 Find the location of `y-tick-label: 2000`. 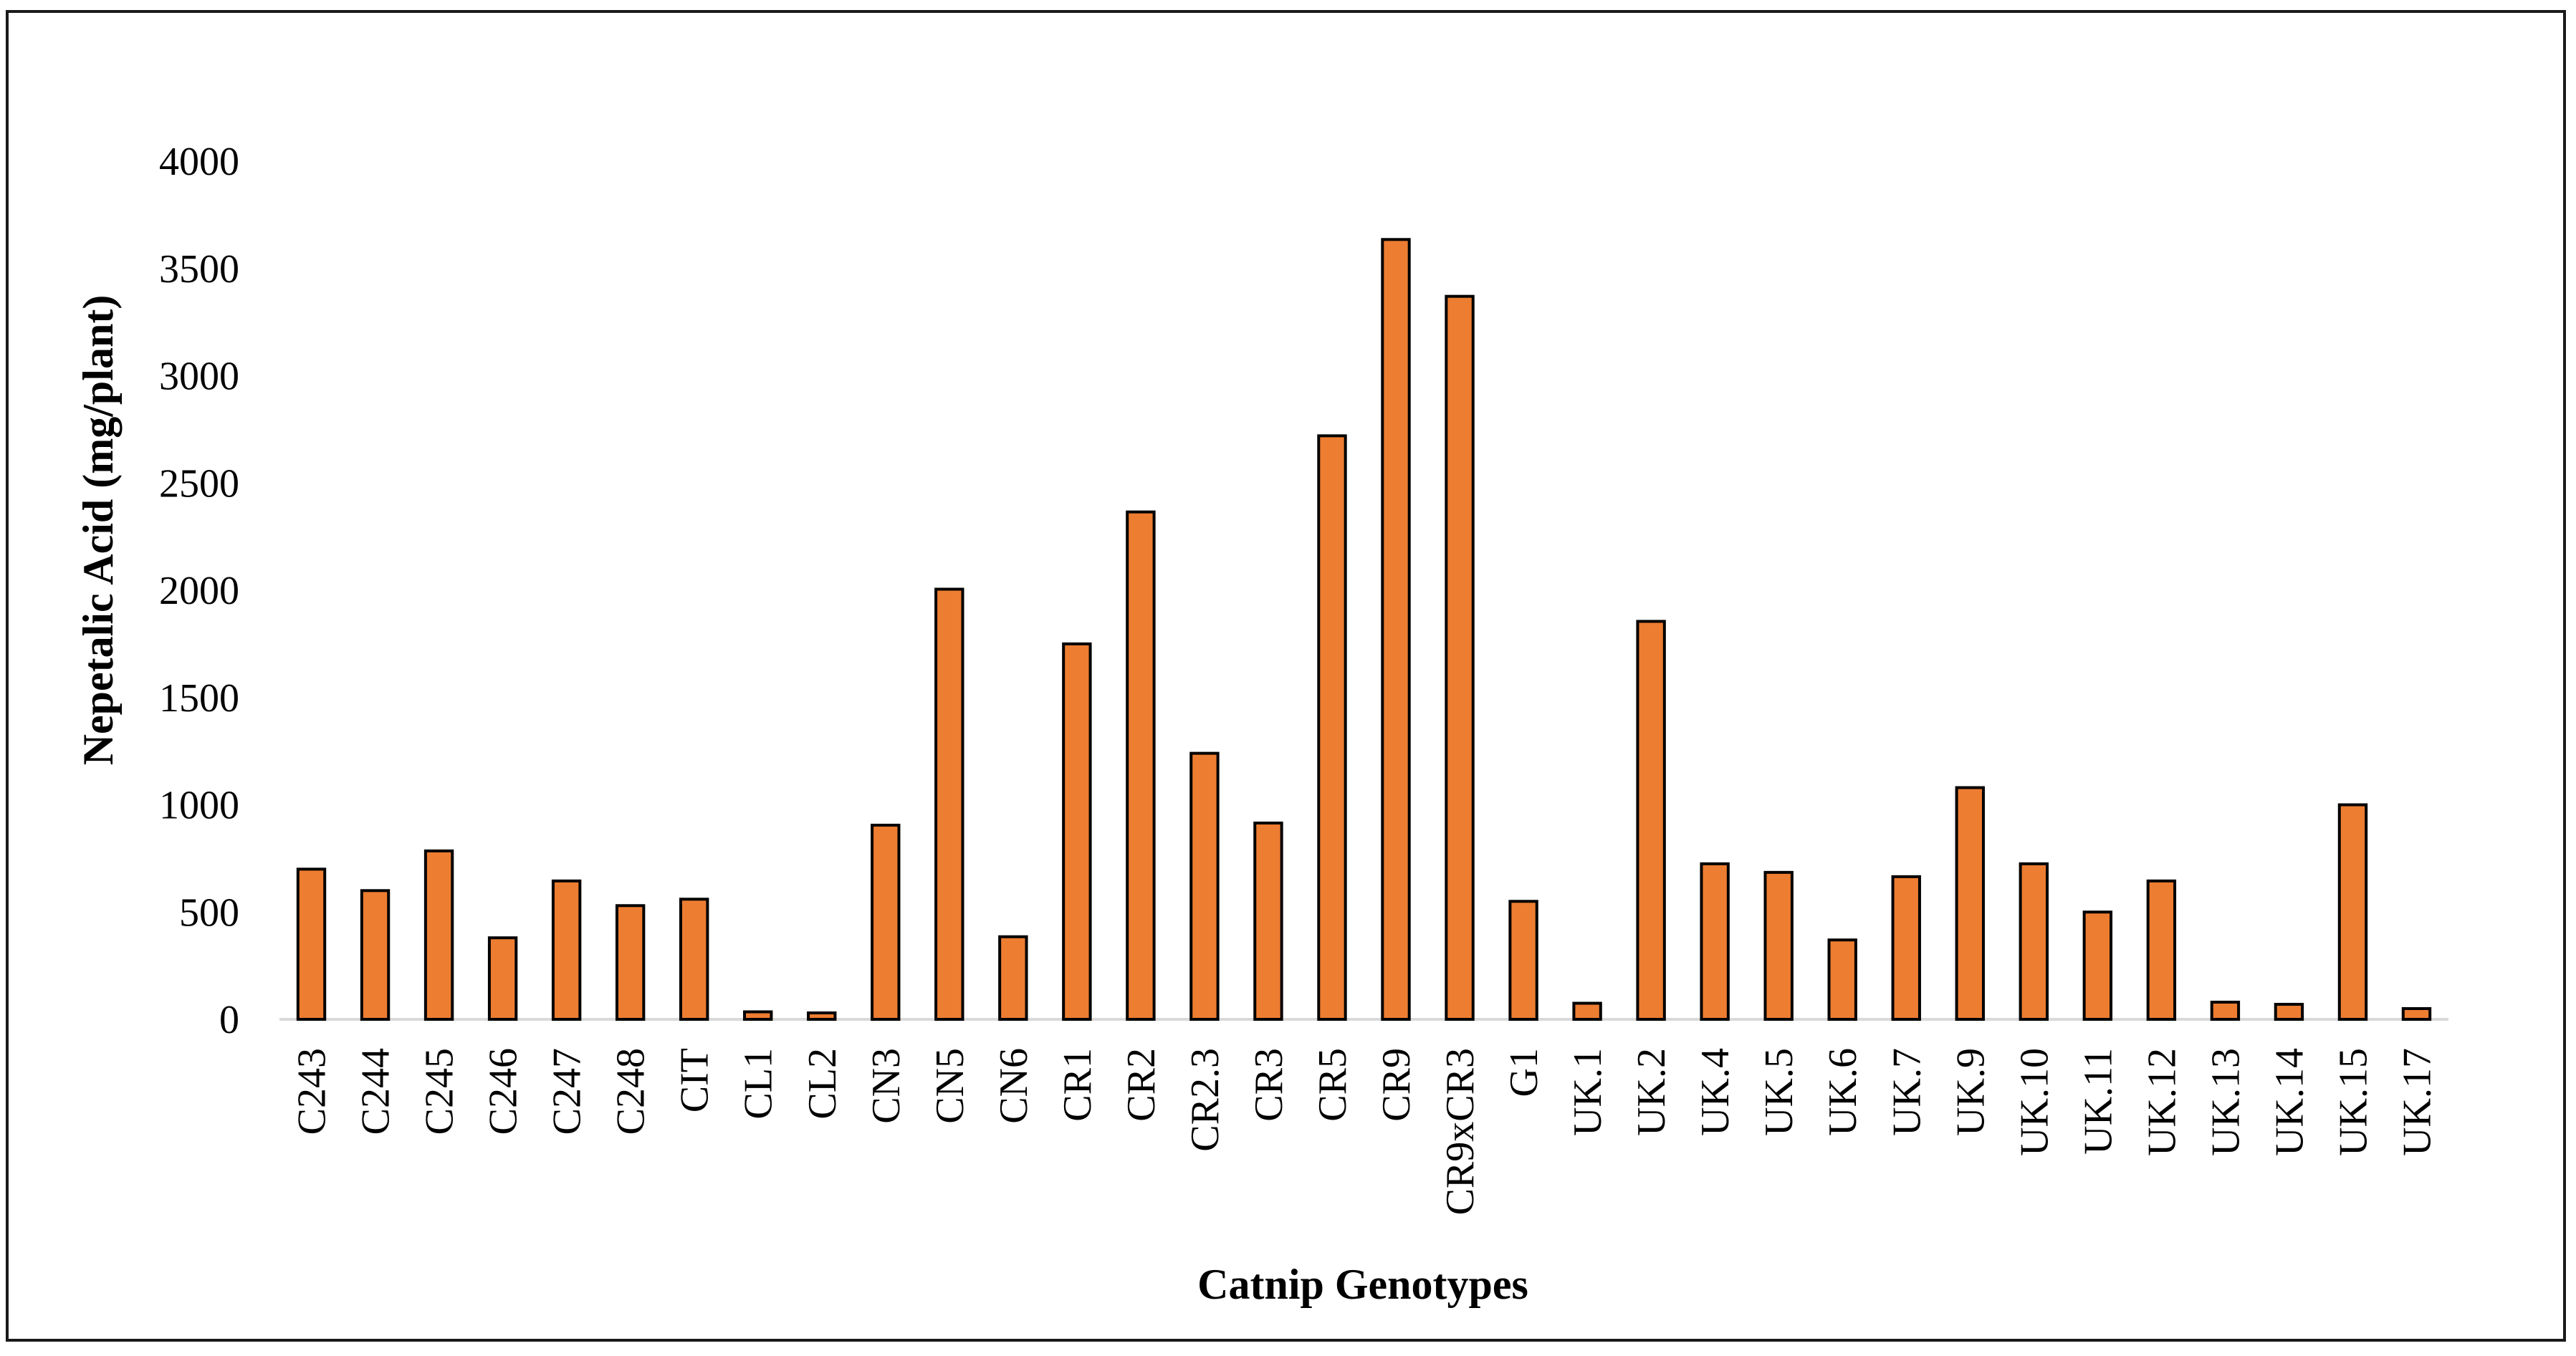

y-tick-label: 2000 is located at coordinates (199, 591).